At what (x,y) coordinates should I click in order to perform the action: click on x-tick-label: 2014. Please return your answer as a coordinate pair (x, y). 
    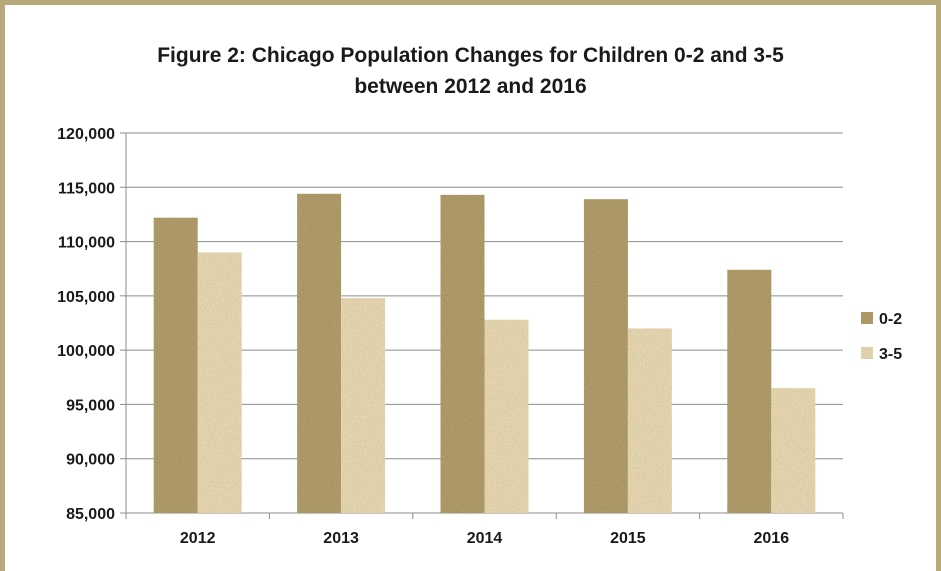
    Looking at the image, I should click on (485, 538).